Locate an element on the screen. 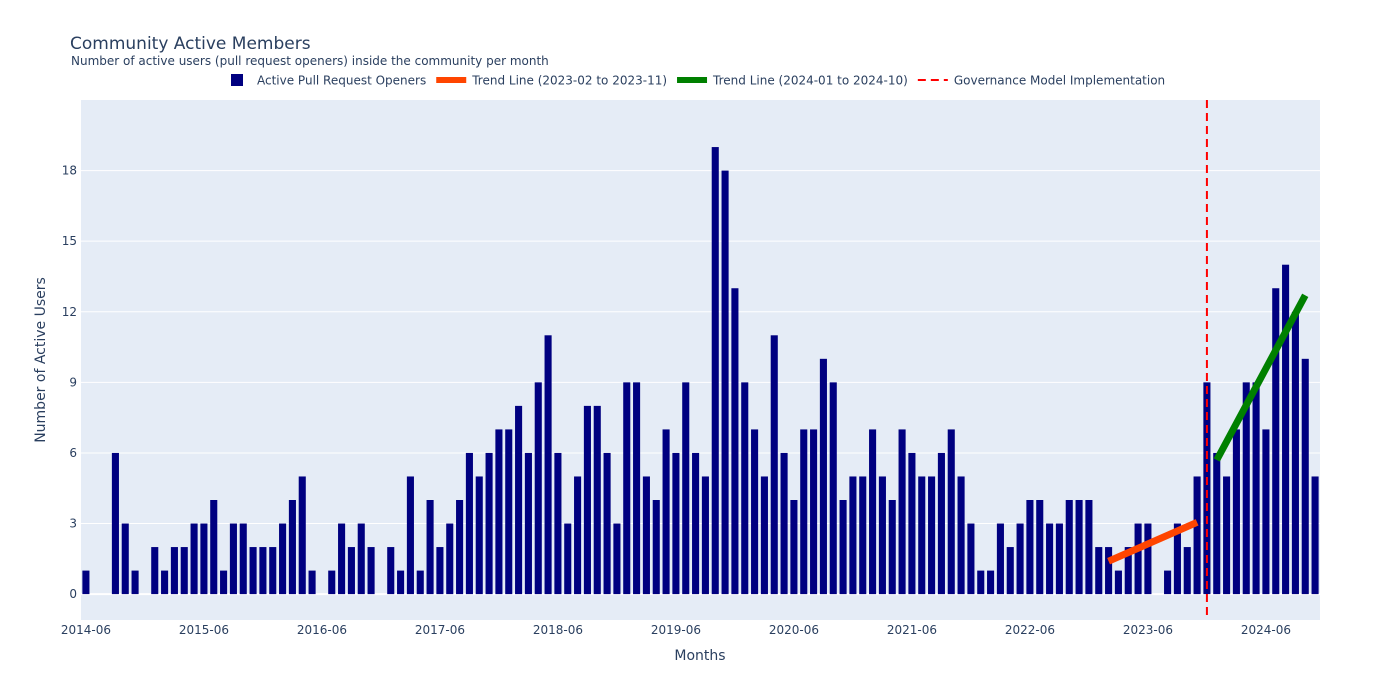 Image resolution: width=1400 pixels, height=700 pixels. y-tick-label: 9 is located at coordinates (73, 382).